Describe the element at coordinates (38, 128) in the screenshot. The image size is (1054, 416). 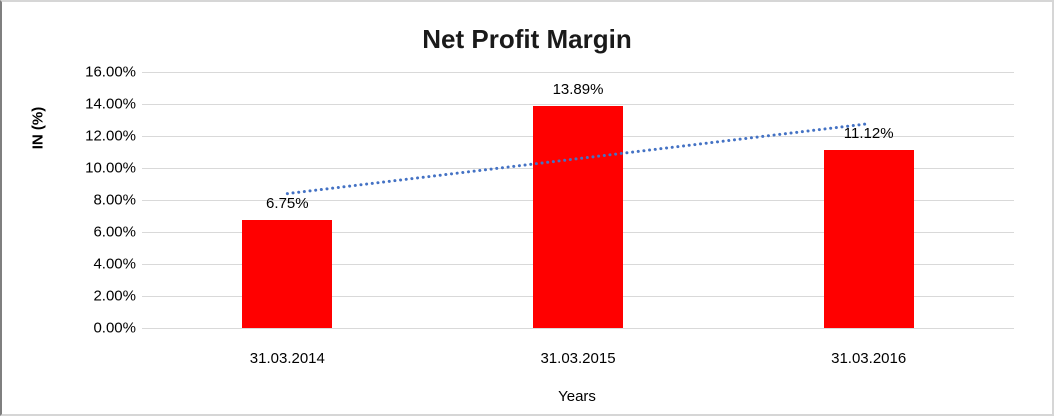
I see `y-axis-title: IN (%)` at that location.